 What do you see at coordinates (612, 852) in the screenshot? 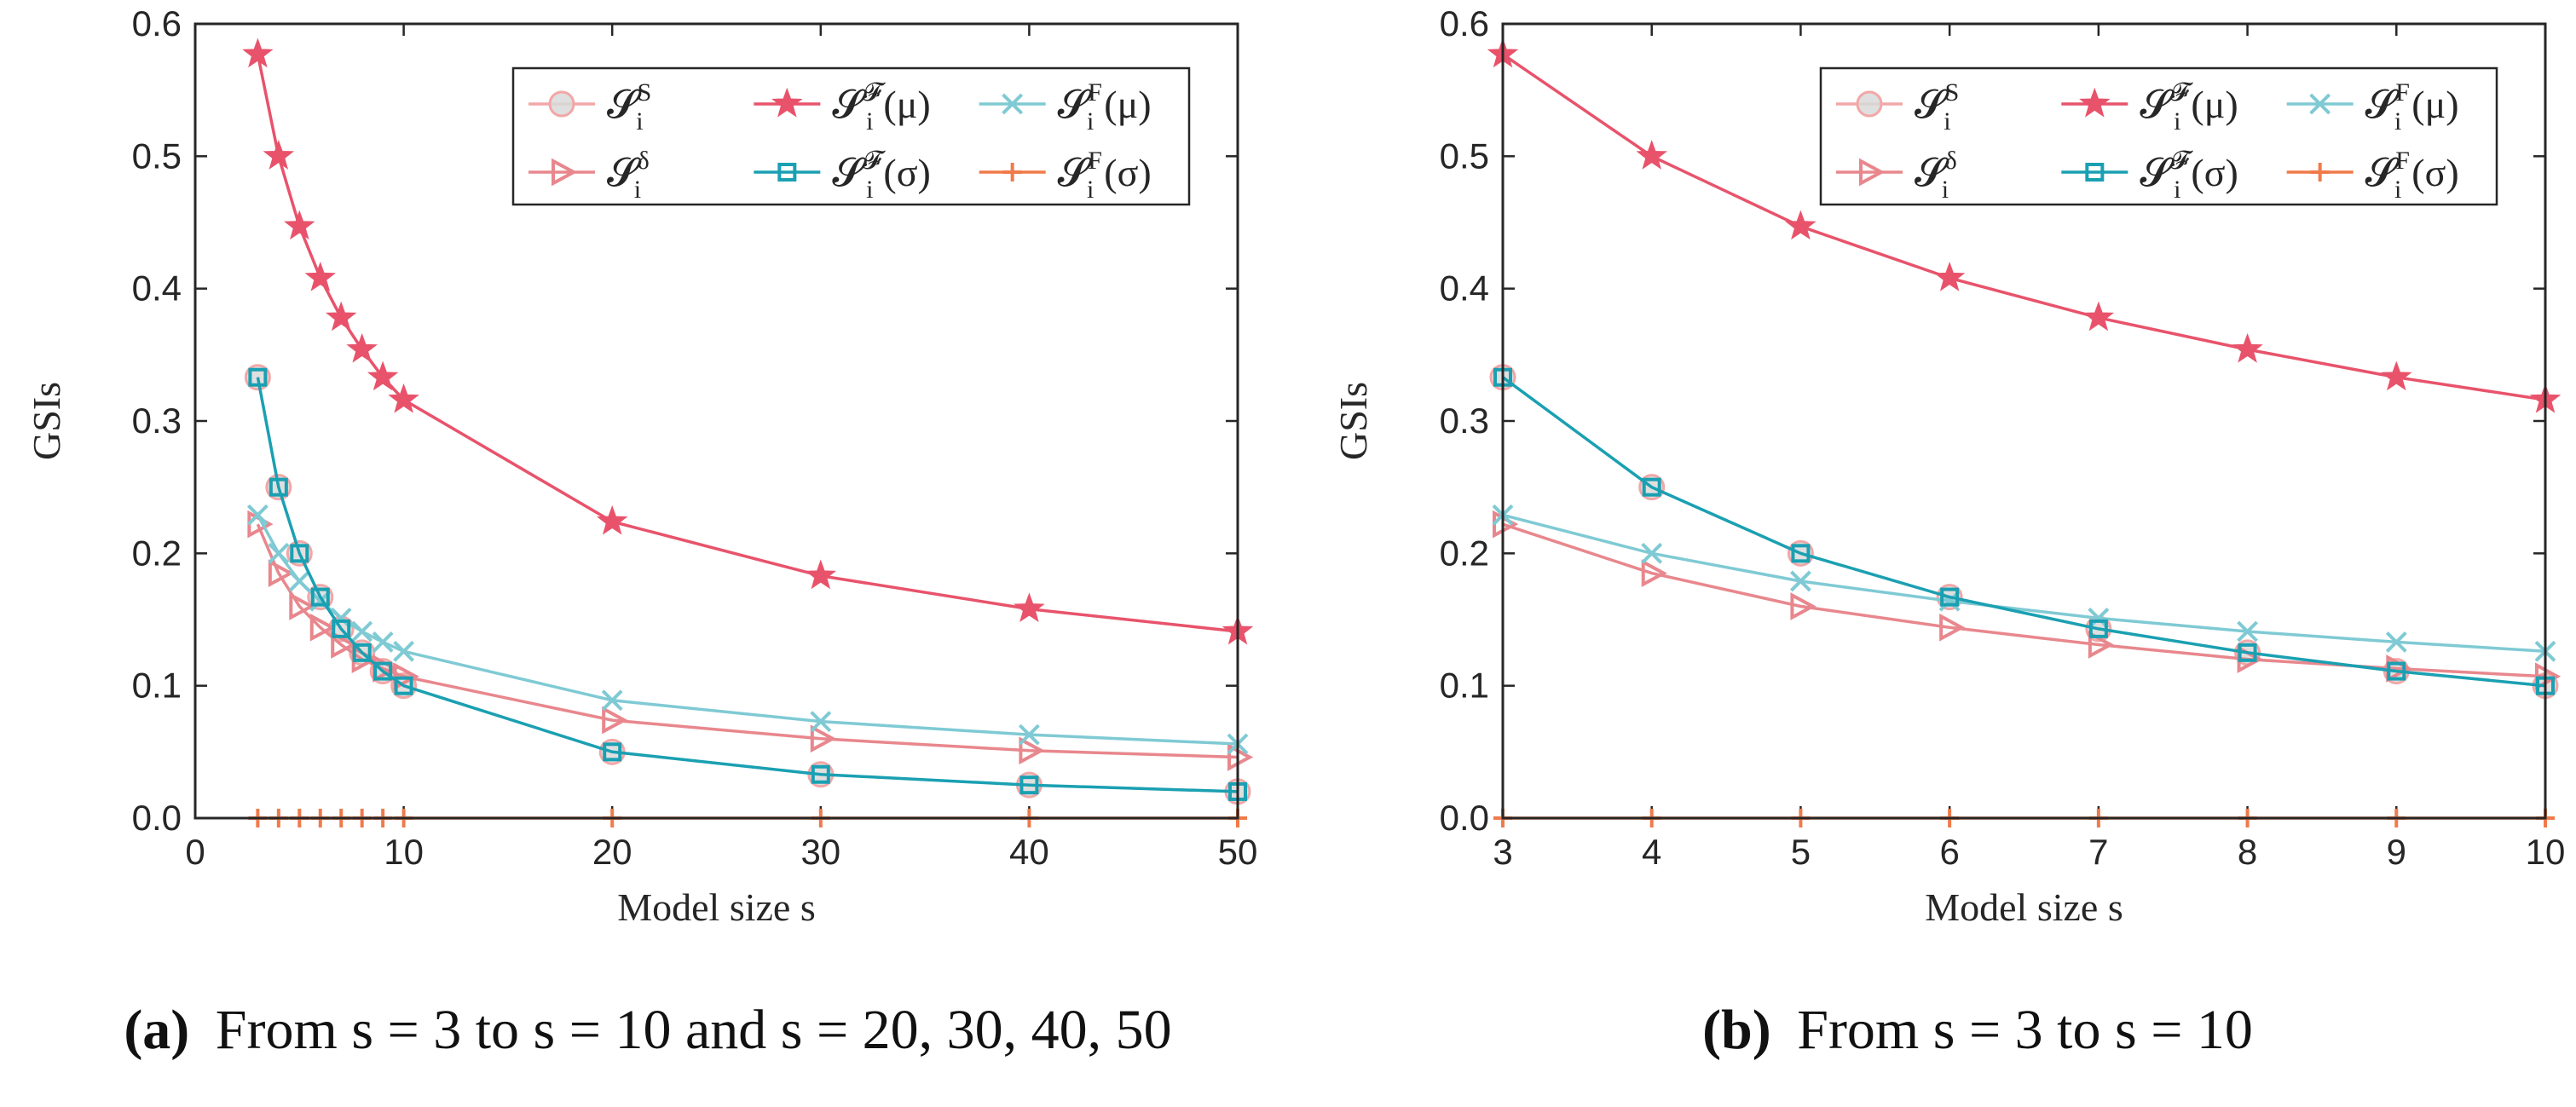
I see `x-tick-label: 20` at bounding box center [612, 852].